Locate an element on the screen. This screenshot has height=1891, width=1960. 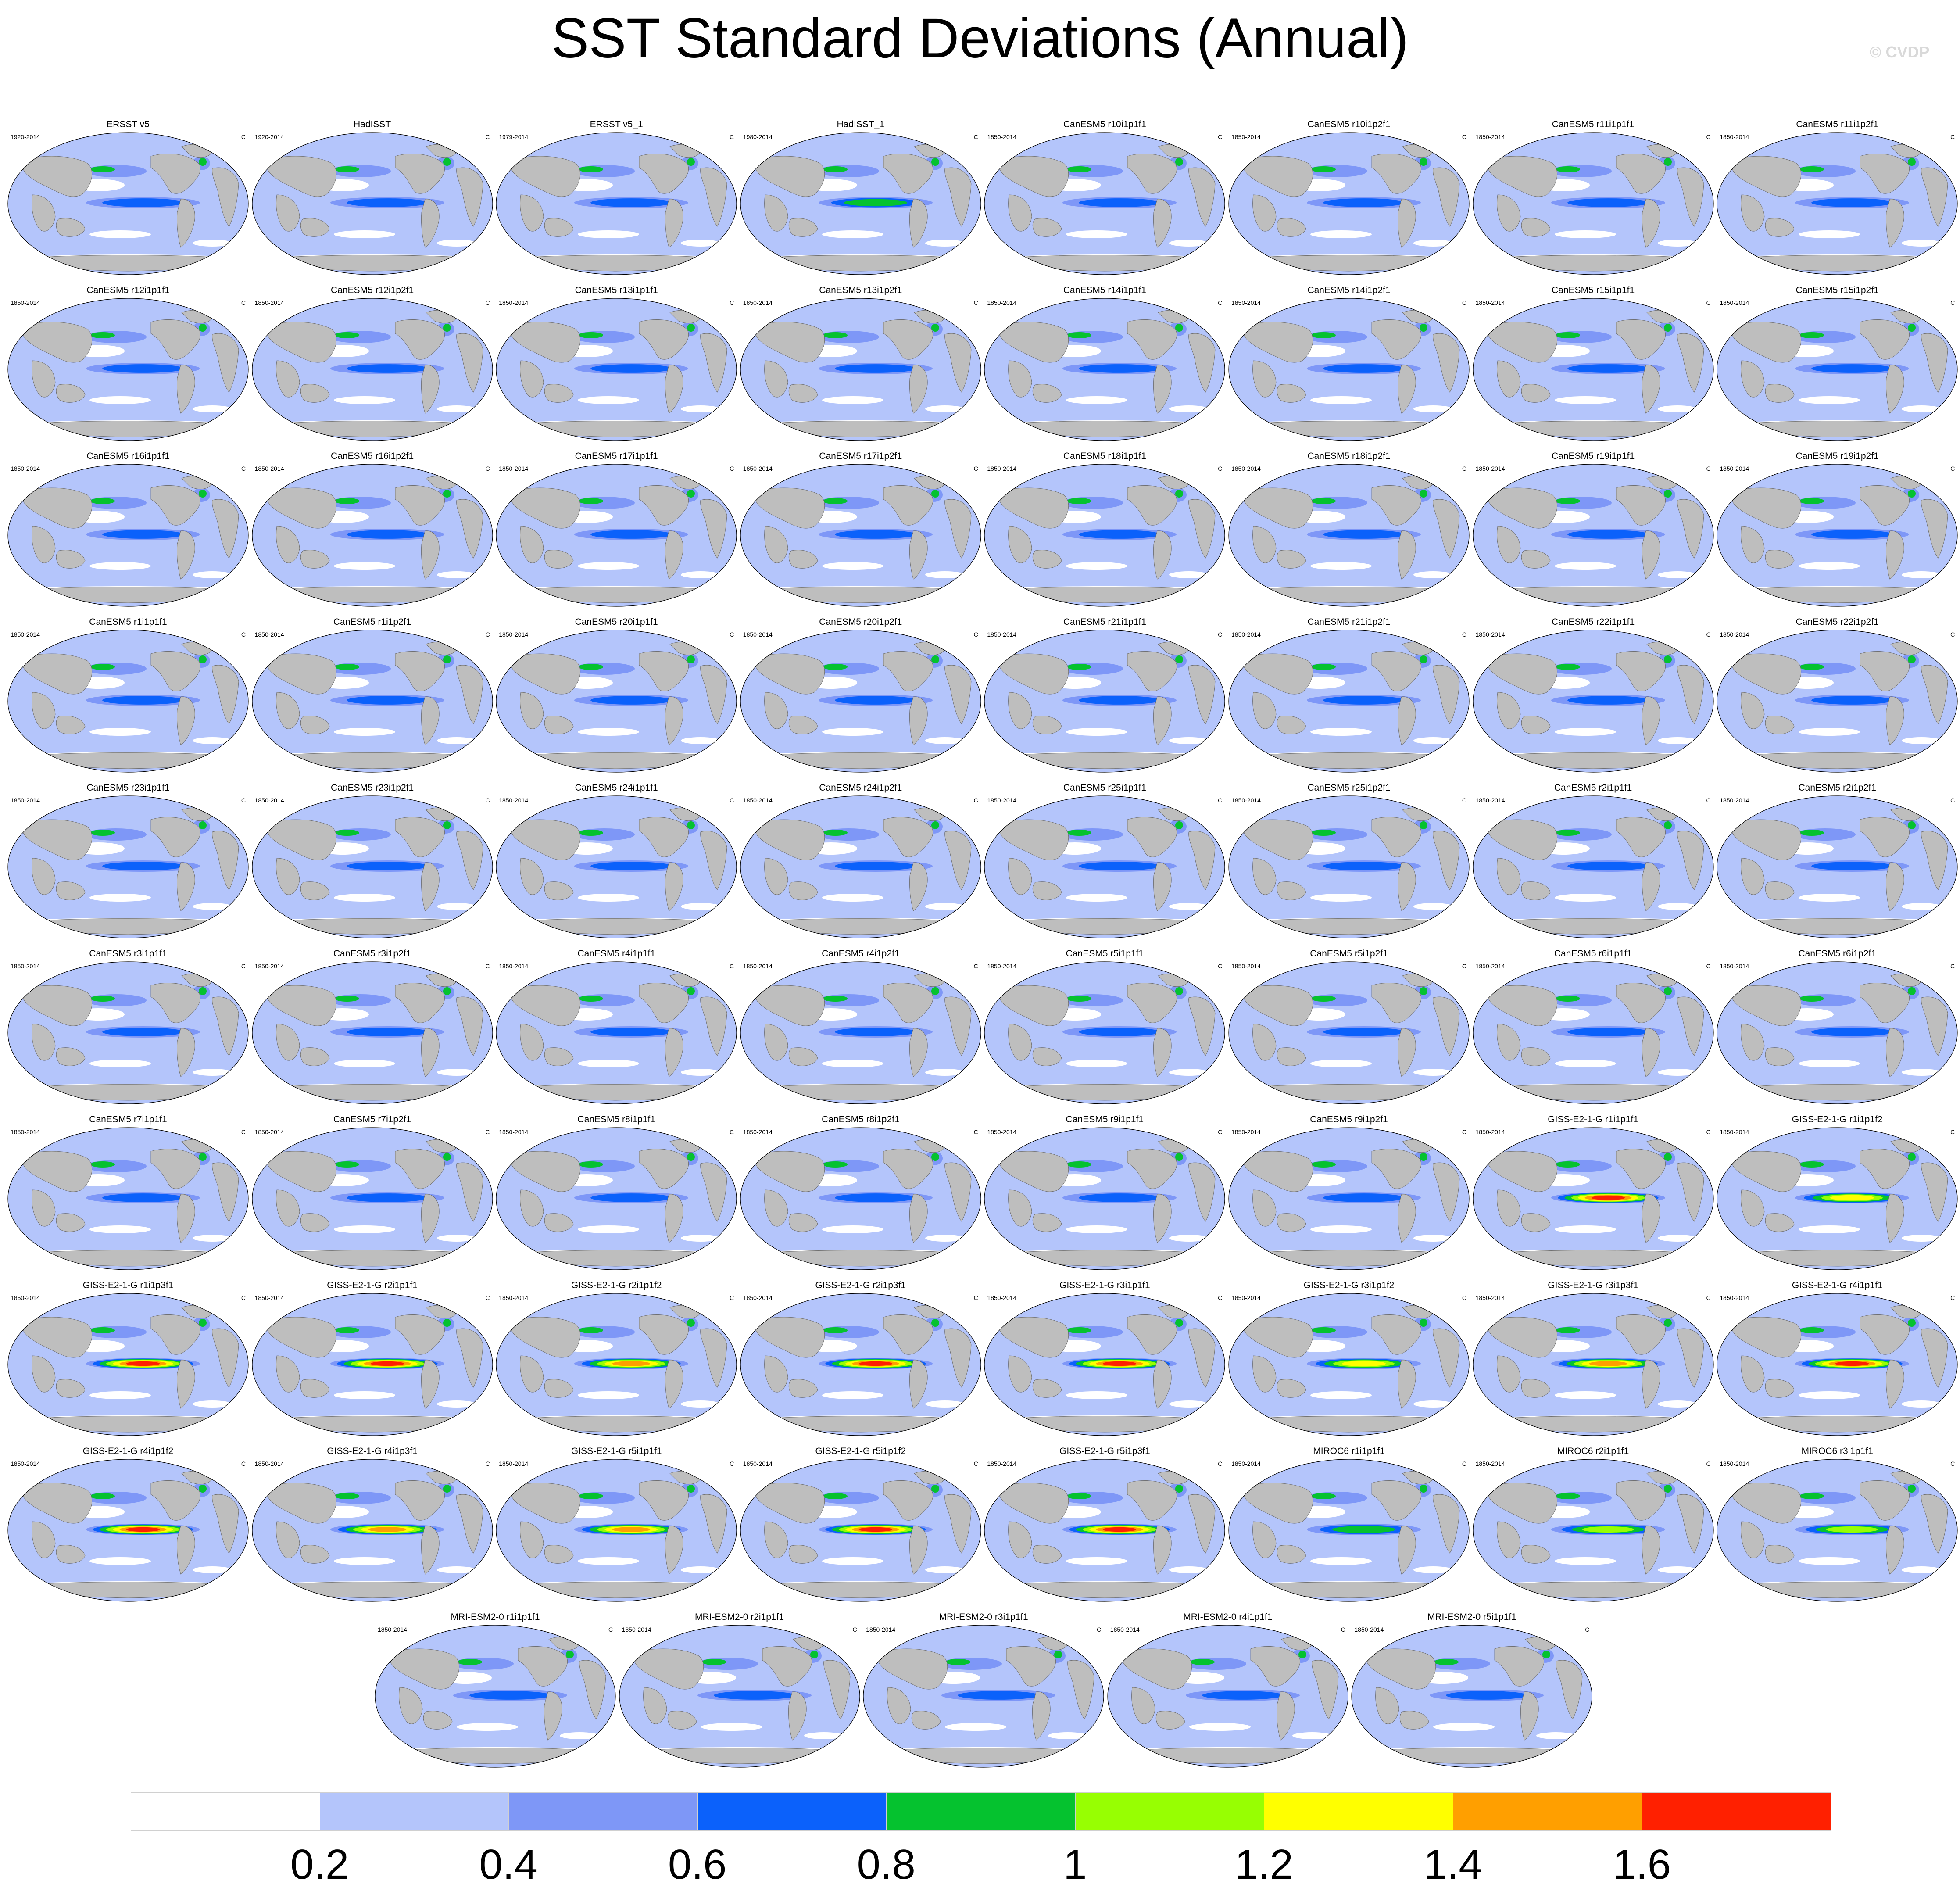
map-panel: CanESM5 r15i1p1f1 1850-2014 C is located at coordinates (1593, 370).